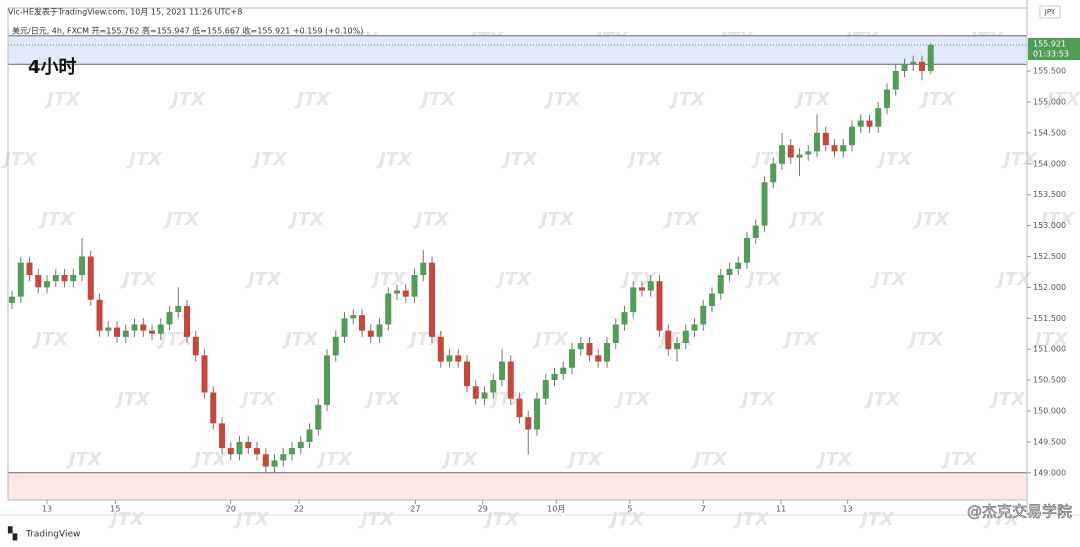 This screenshot has height=547, width=1080. Describe the element at coordinates (231, 509) in the screenshot. I see `x-tick-label: 20` at that location.